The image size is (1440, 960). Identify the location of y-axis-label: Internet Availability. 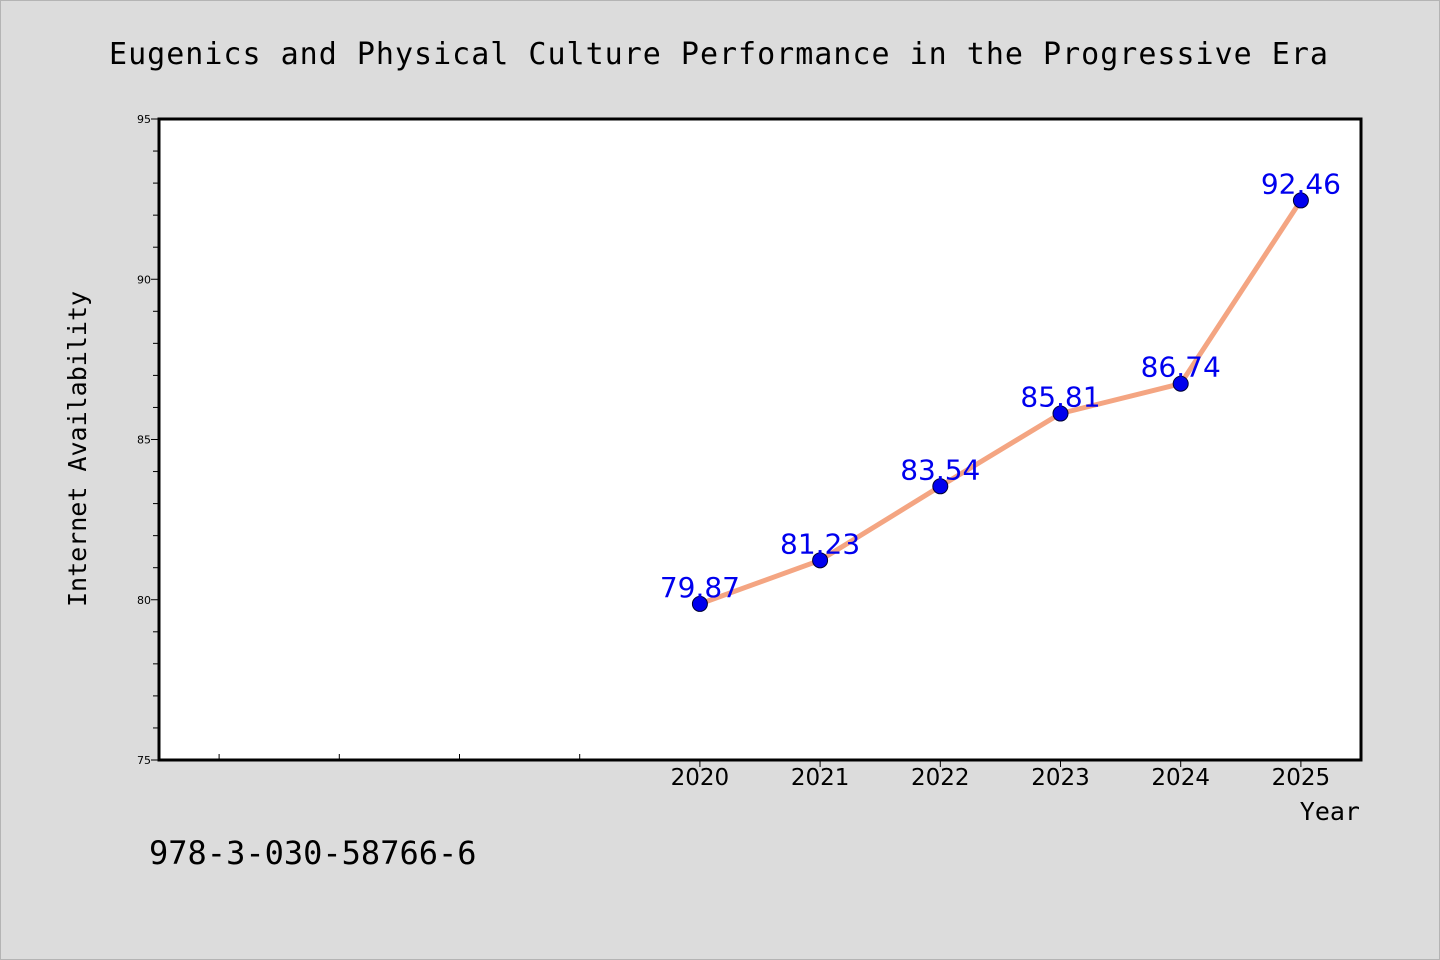
(77, 449).